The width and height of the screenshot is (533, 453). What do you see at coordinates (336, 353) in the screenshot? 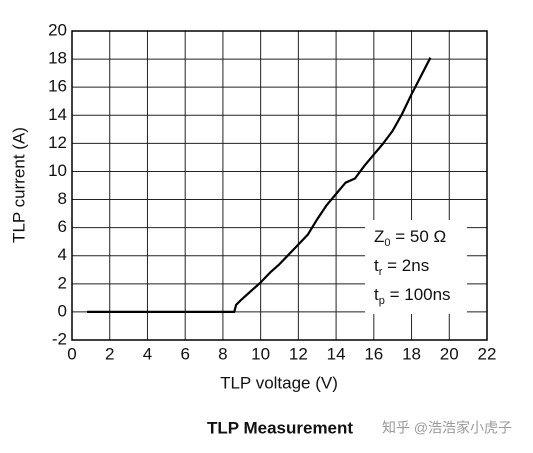
I see `x-tick-label: 14` at bounding box center [336, 353].